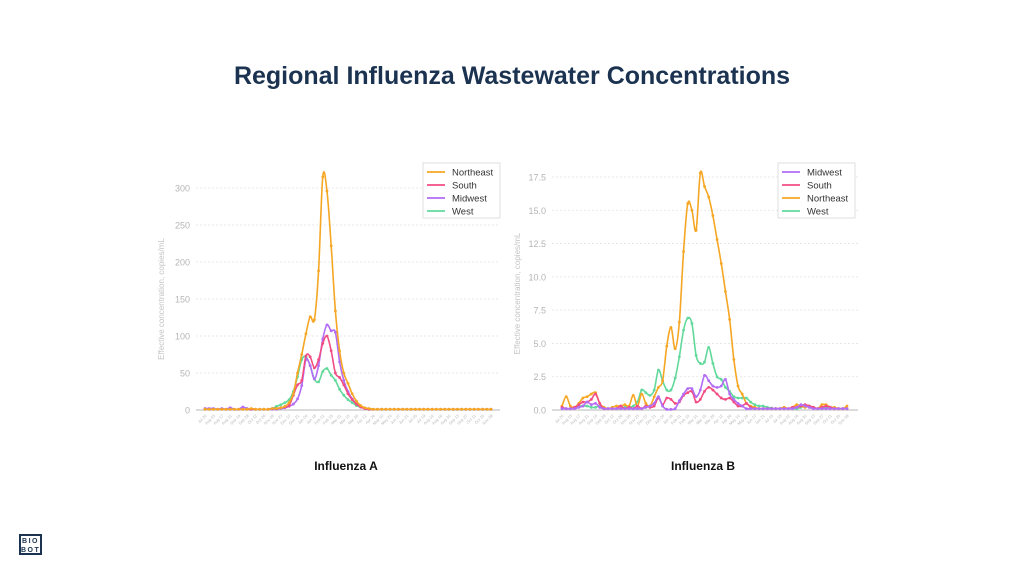 The height and width of the screenshot is (576, 1024). Describe the element at coordinates (702, 466) in the screenshot. I see `chart-title-influenza-b: Influenza B` at that location.